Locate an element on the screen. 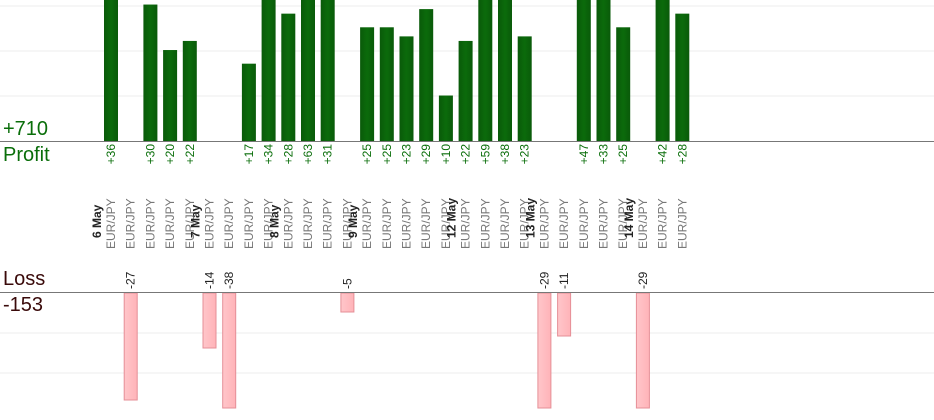 The width and height of the screenshot is (934, 420). date-label: 13 May is located at coordinates (530, 218).